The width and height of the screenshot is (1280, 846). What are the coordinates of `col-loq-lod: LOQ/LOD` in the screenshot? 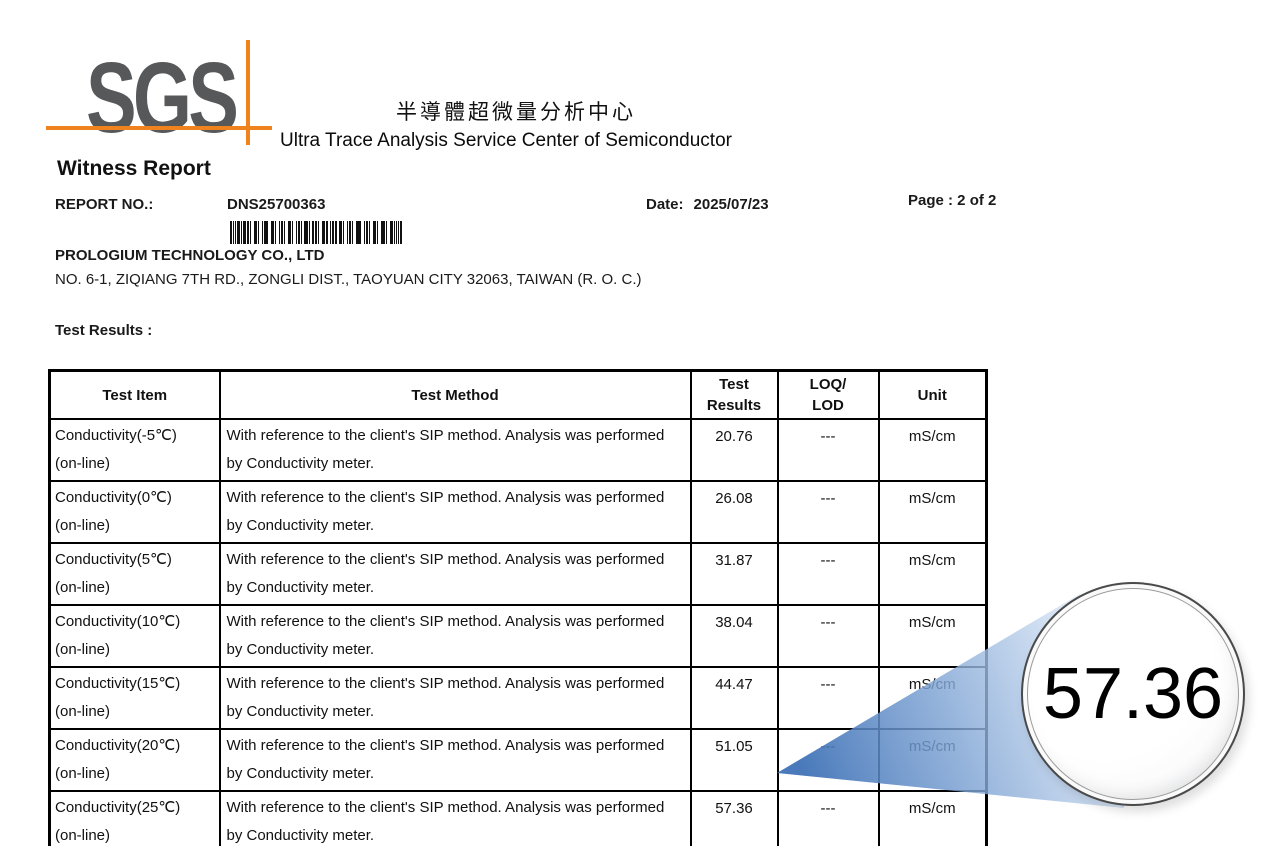 It's located at (828, 394).